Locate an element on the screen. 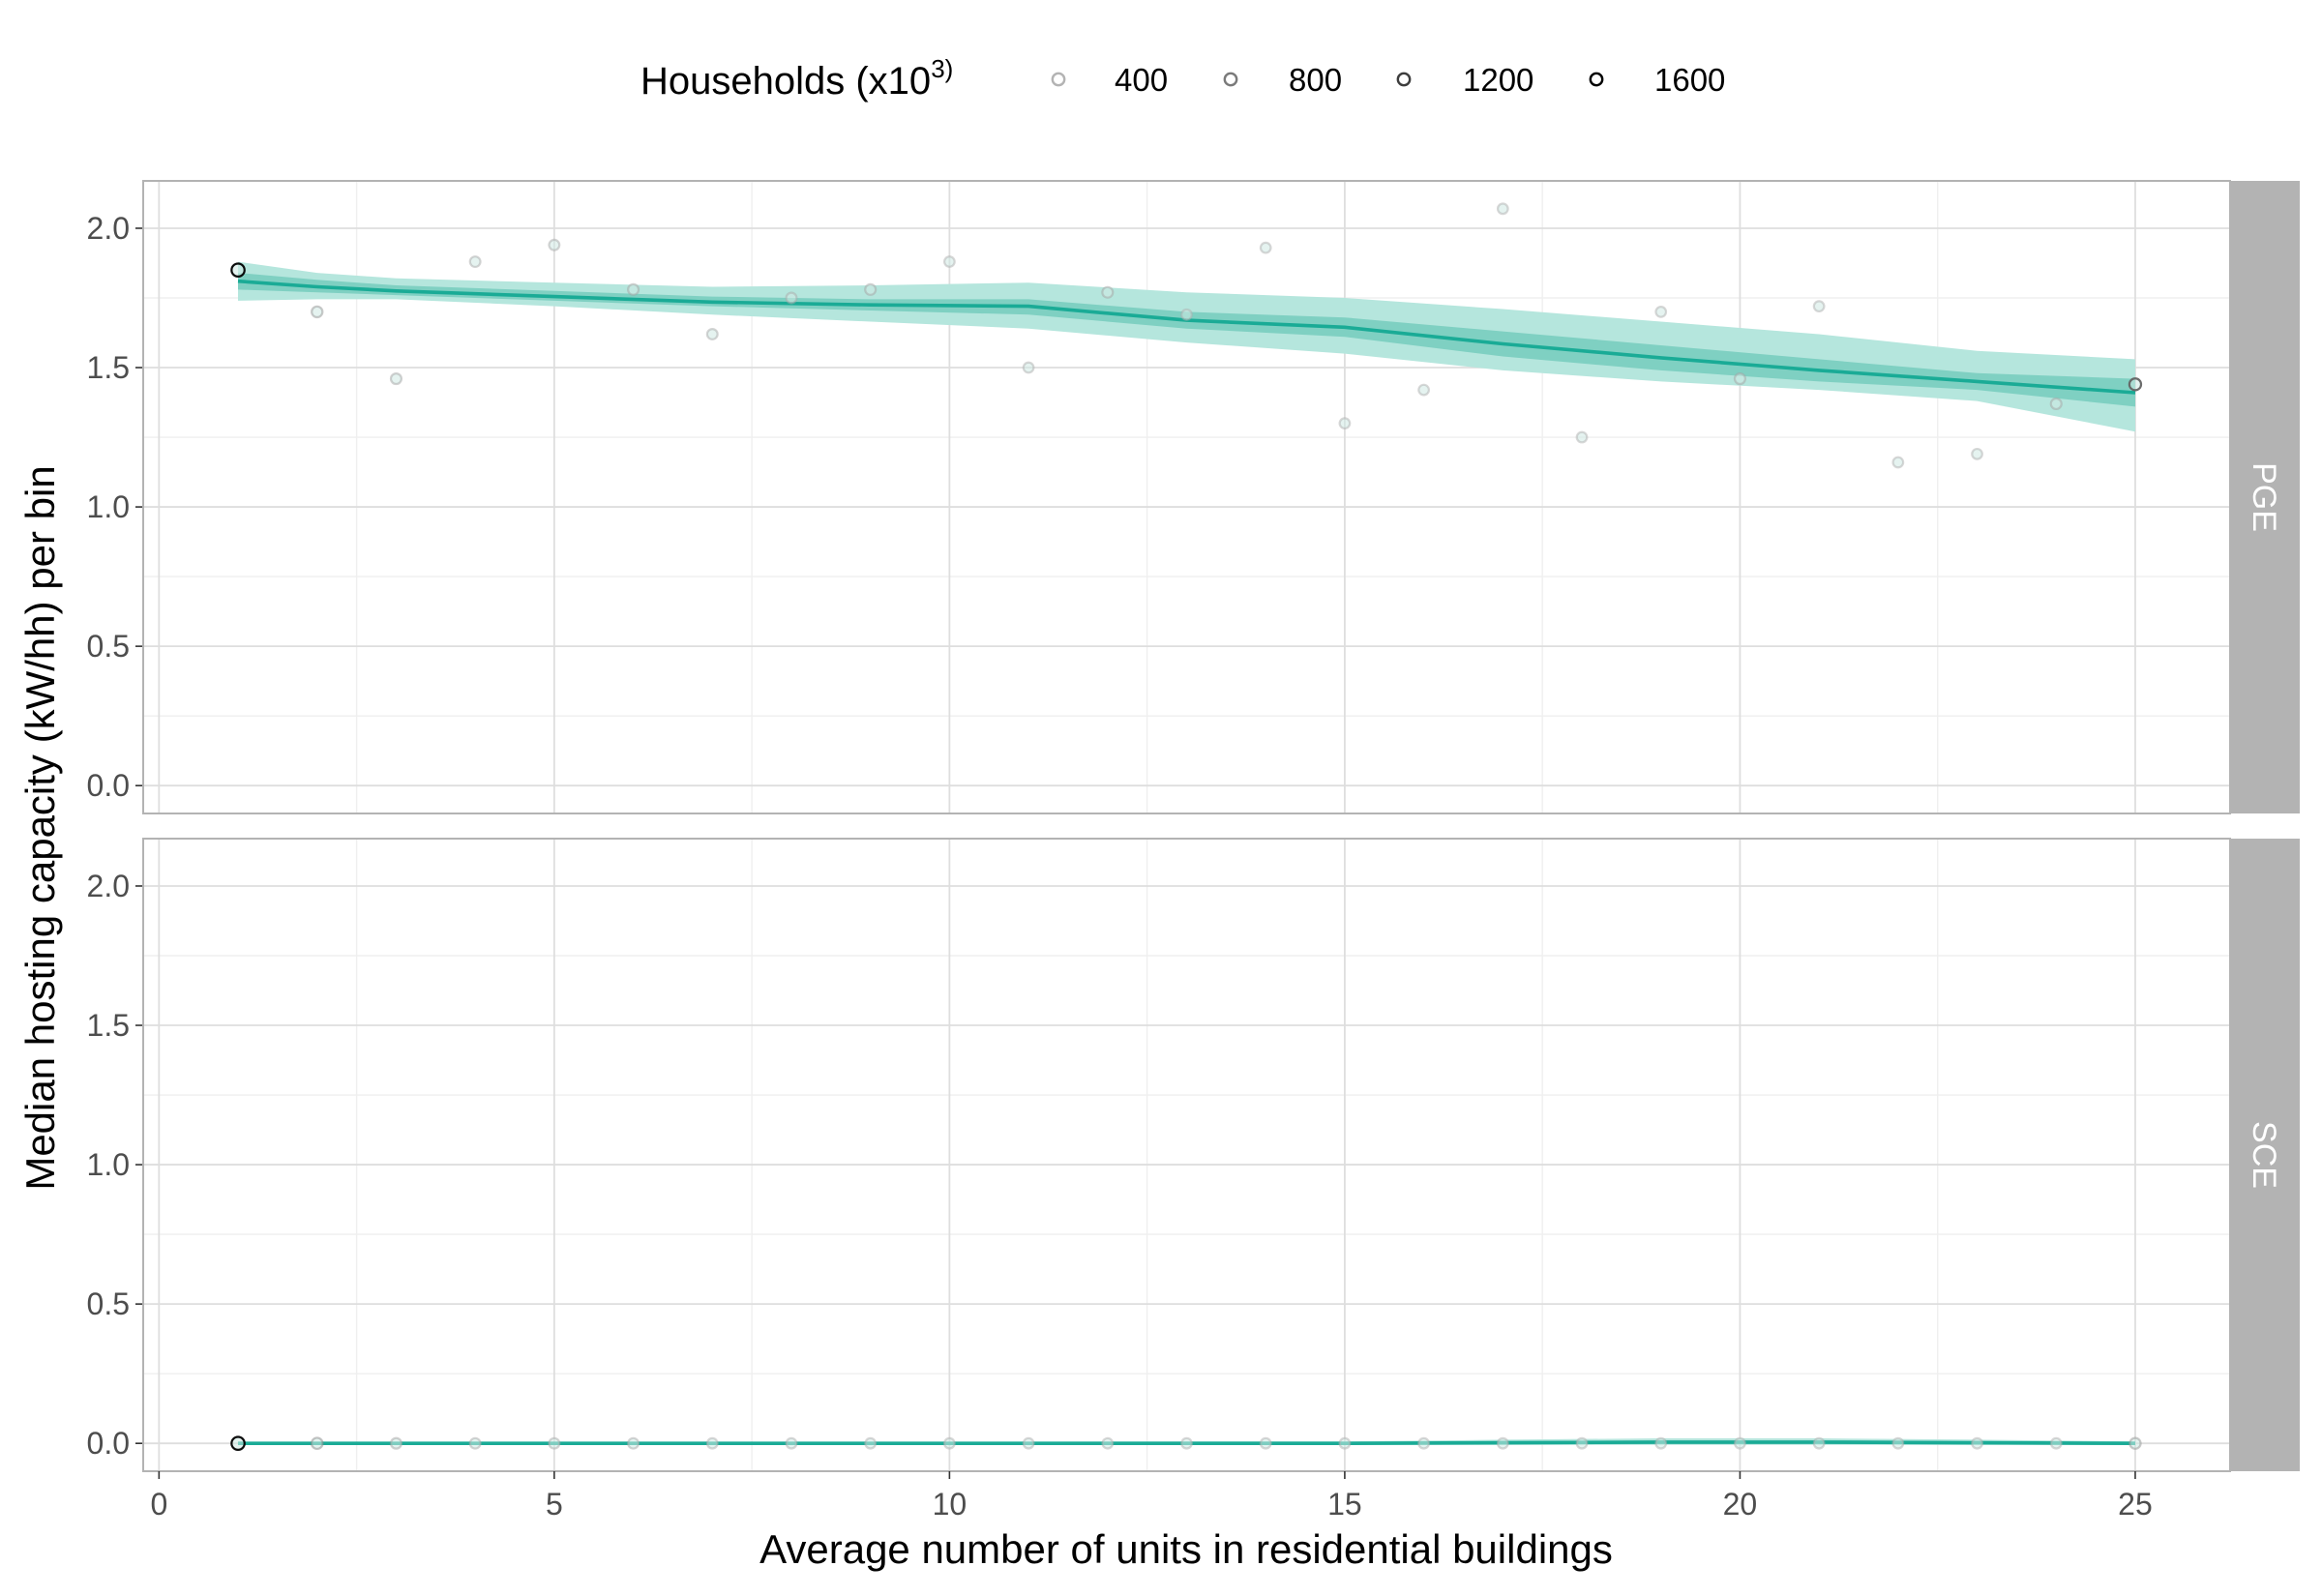 The height and width of the screenshot is (1596, 2322). legend-keys: 400 800 1200 1600 is located at coordinates (1388, 80).